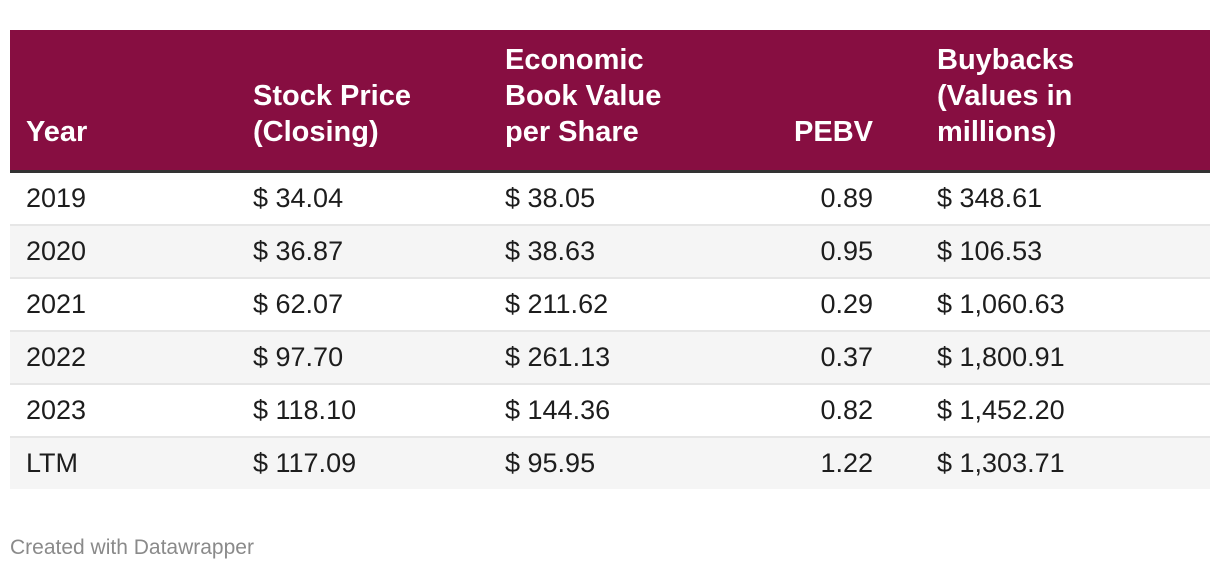 This screenshot has width=1220, height=572. I want to click on column-header-line: Stock Price, so click(332, 96).